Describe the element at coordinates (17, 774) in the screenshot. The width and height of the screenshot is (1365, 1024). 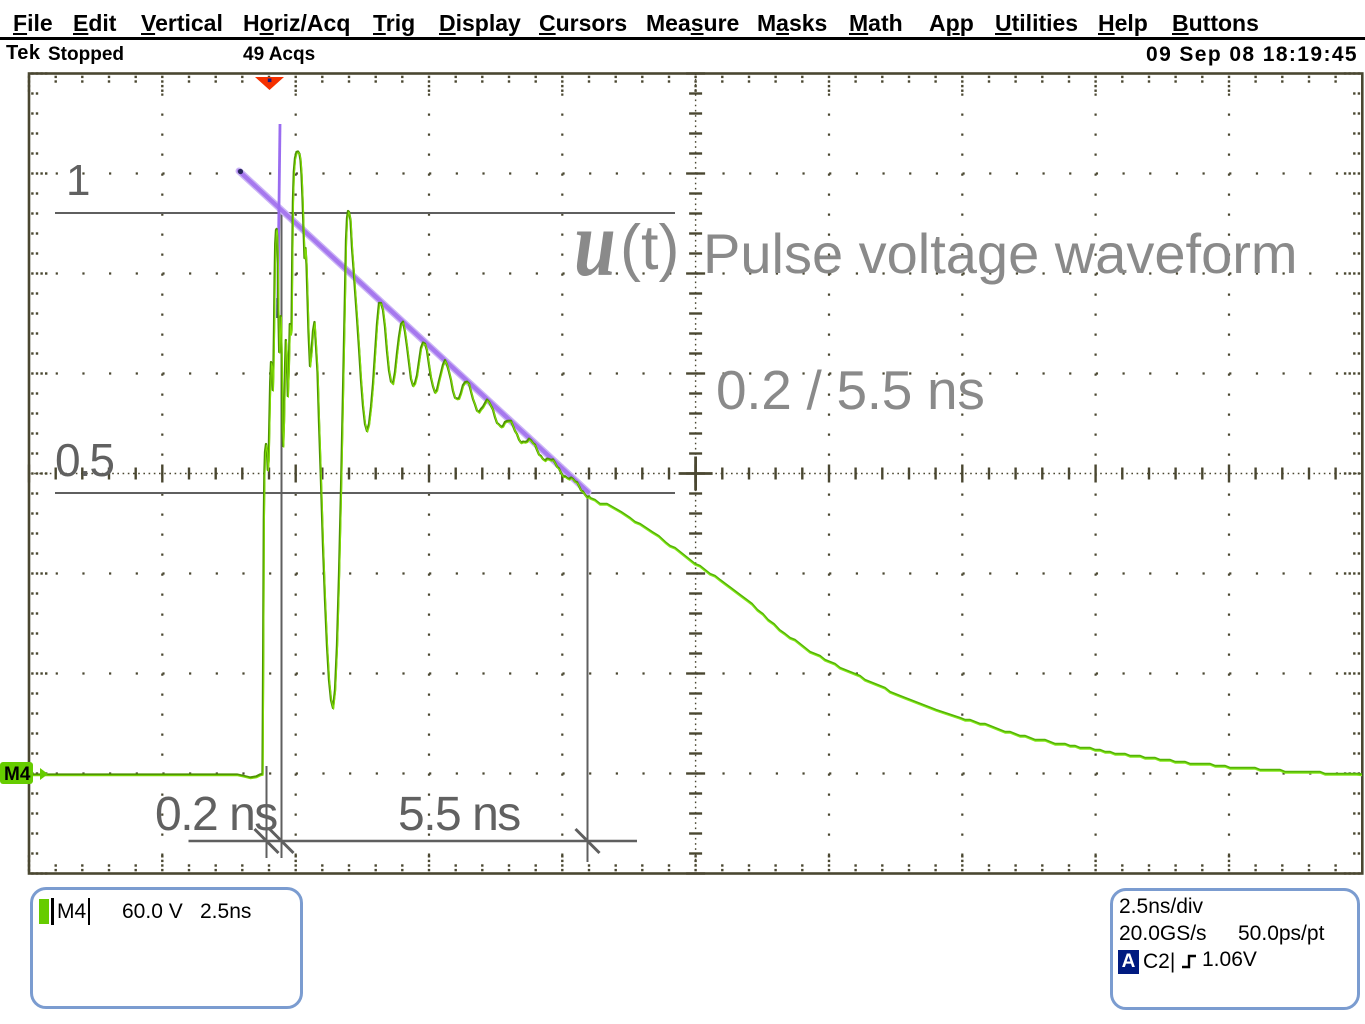
I see `svg-text: M4` at that location.